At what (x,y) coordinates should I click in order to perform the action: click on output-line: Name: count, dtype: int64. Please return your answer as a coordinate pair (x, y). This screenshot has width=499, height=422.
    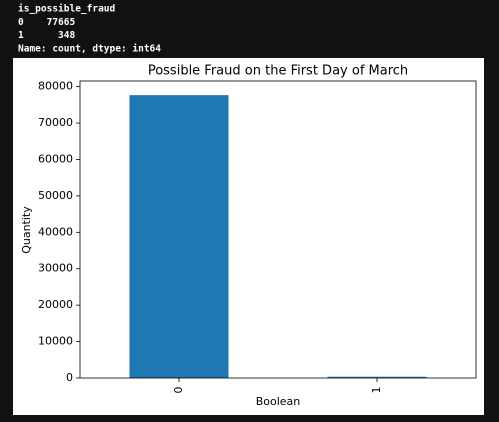
    Looking at the image, I should click on (89, 48).